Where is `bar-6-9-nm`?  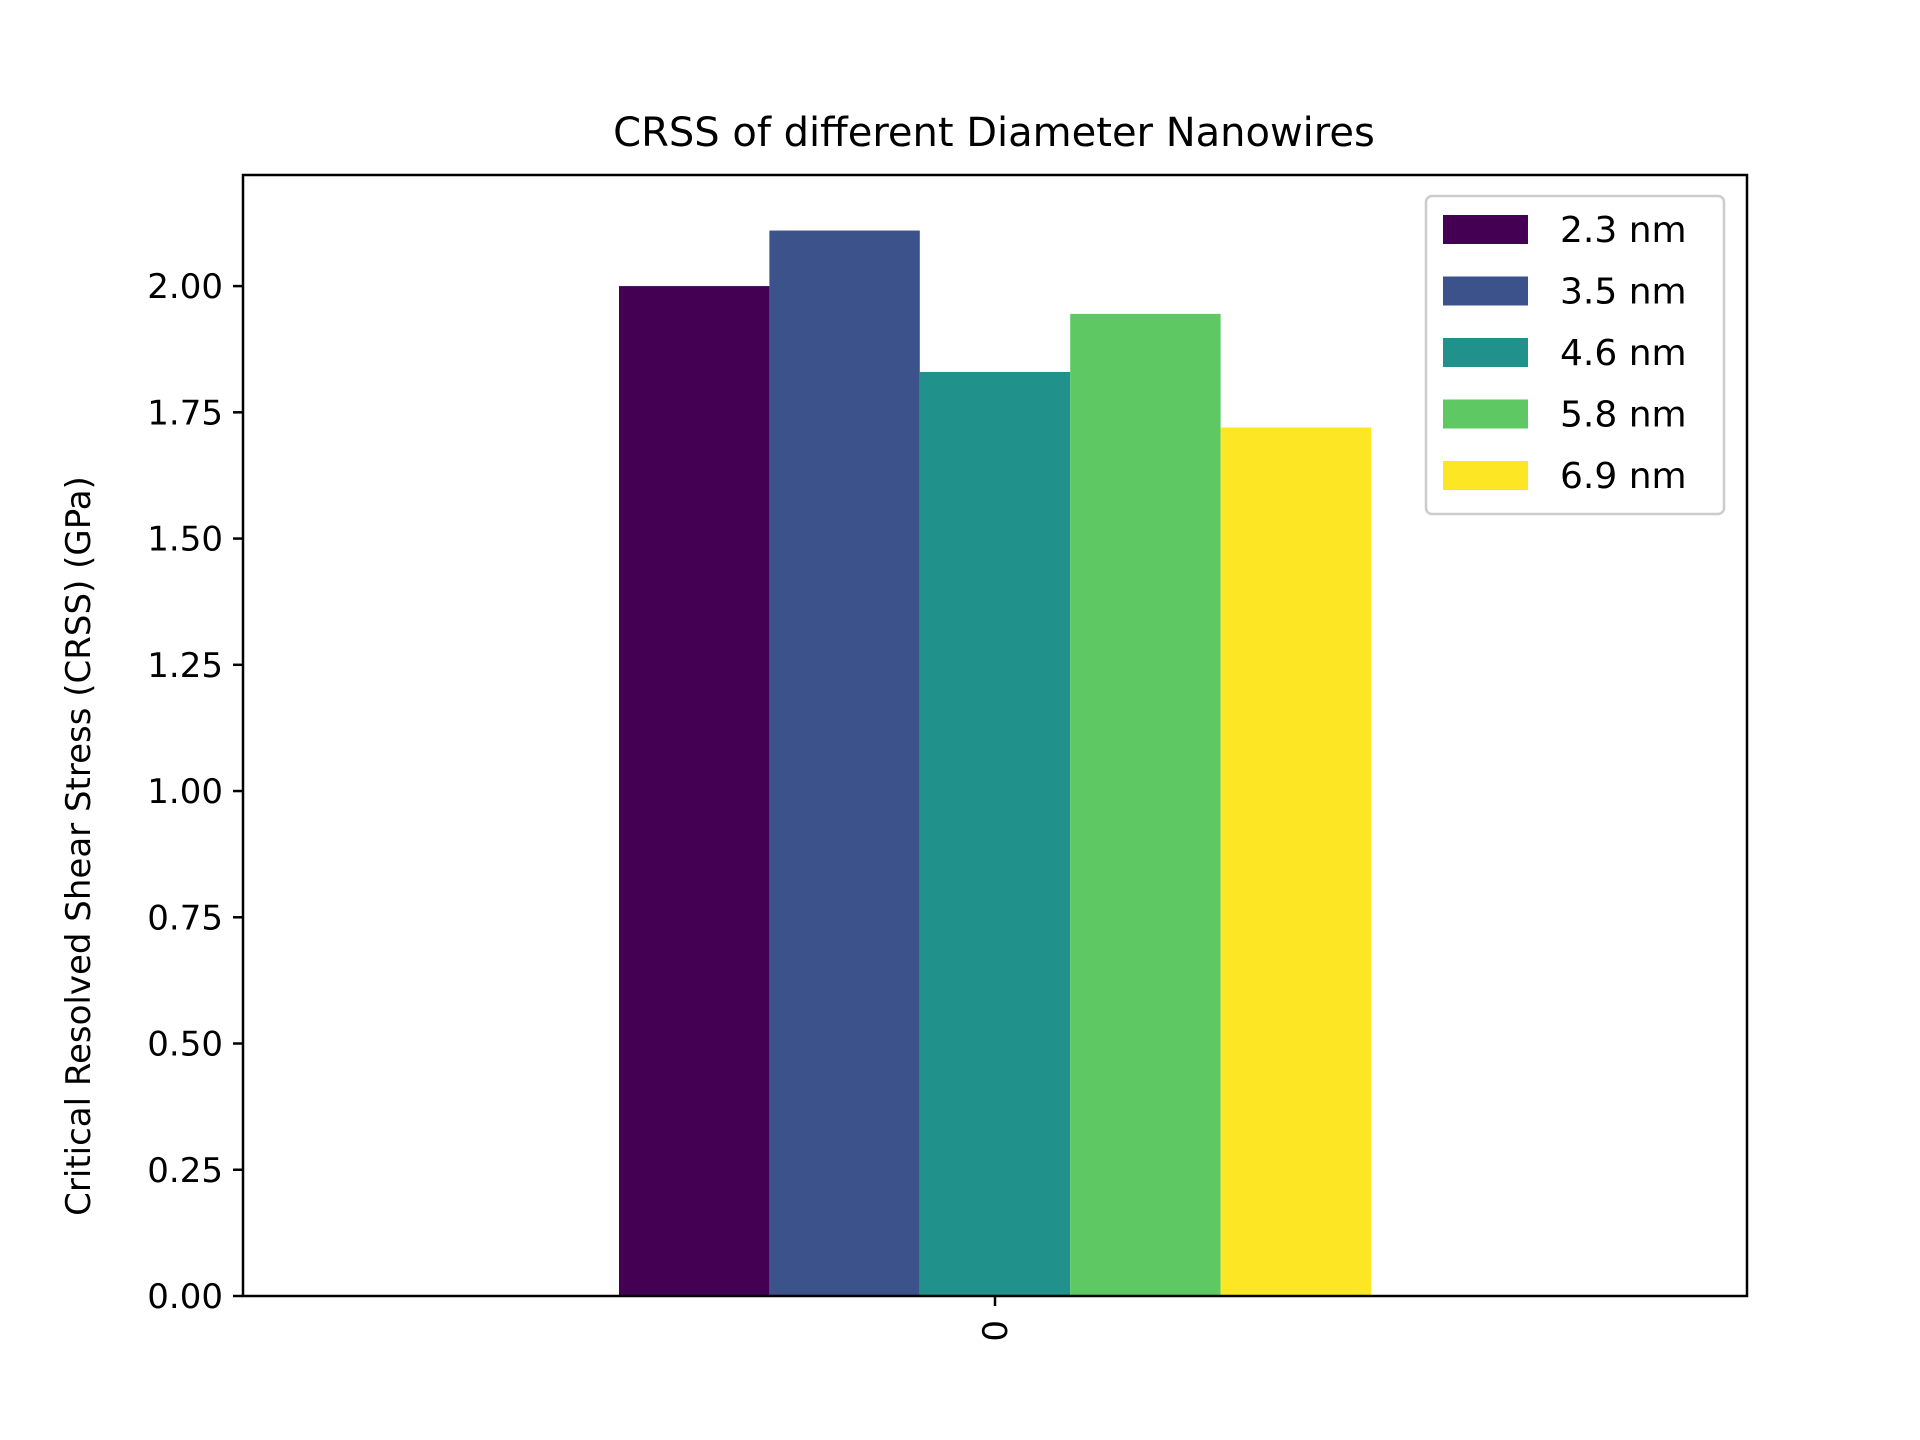 bar-6-9-nm is located at coordinates (1295, 861).